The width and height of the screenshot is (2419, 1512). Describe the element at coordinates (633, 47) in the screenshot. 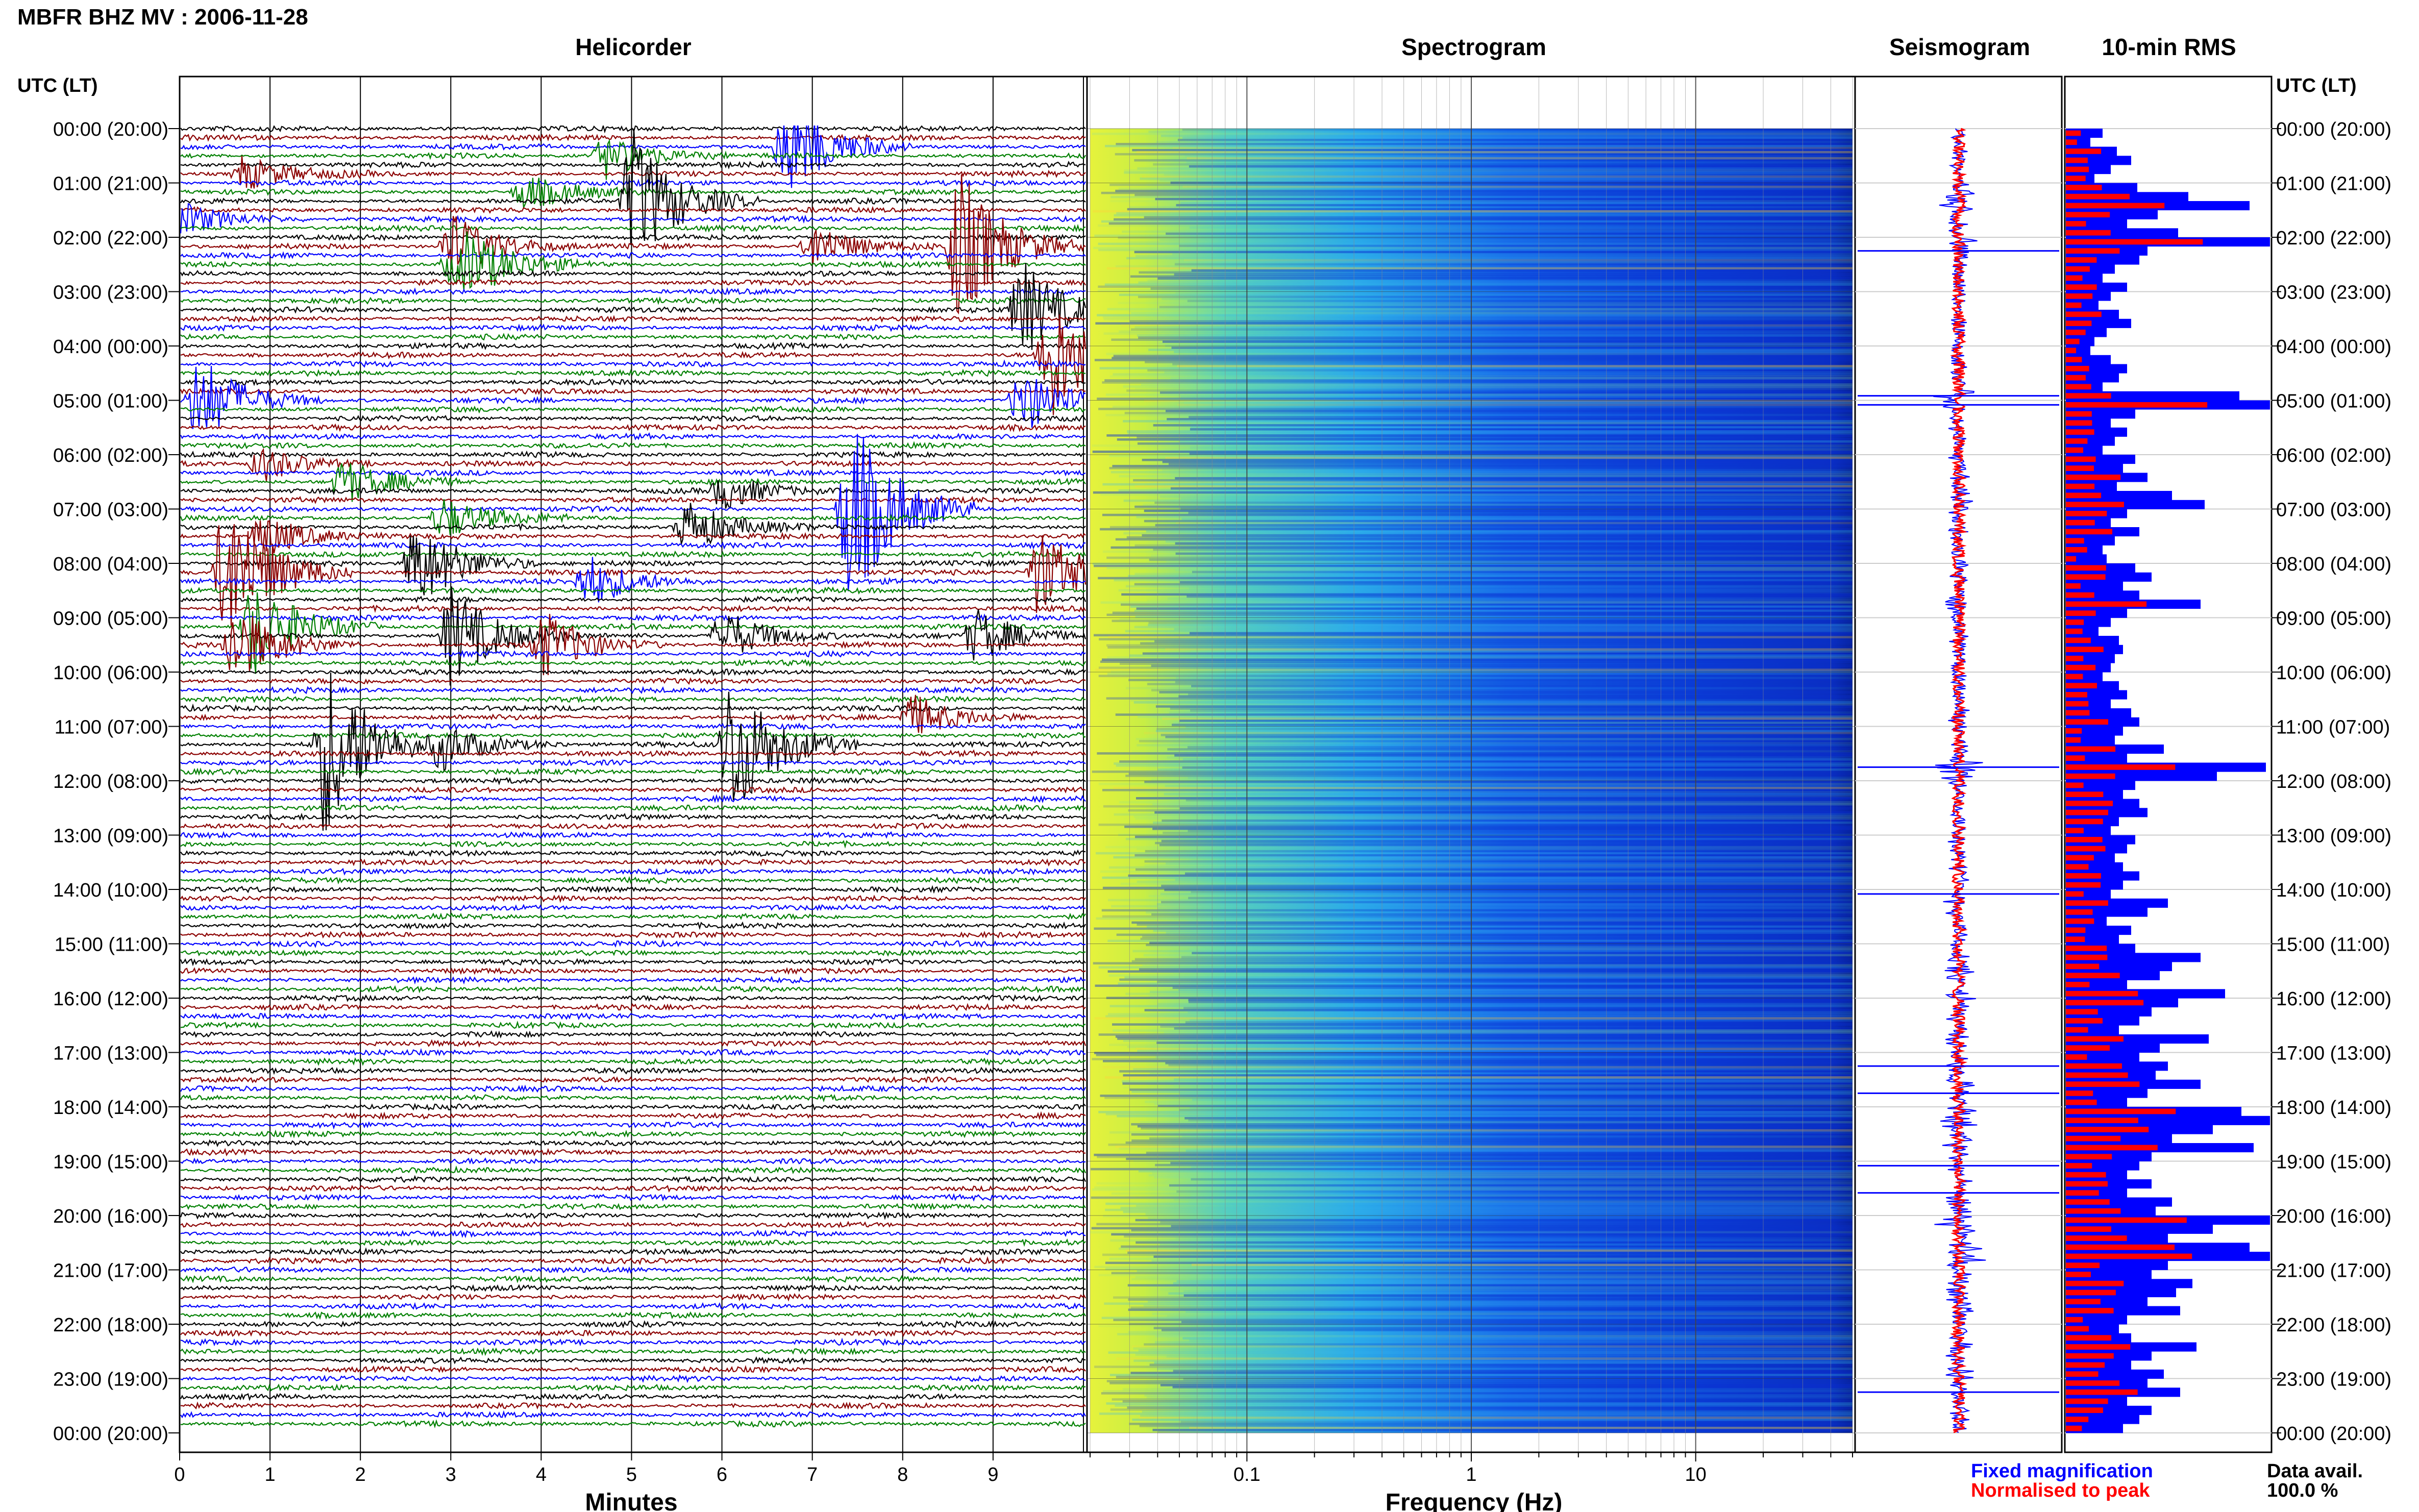

I see `helicorder-title: Helicorder` at that location.